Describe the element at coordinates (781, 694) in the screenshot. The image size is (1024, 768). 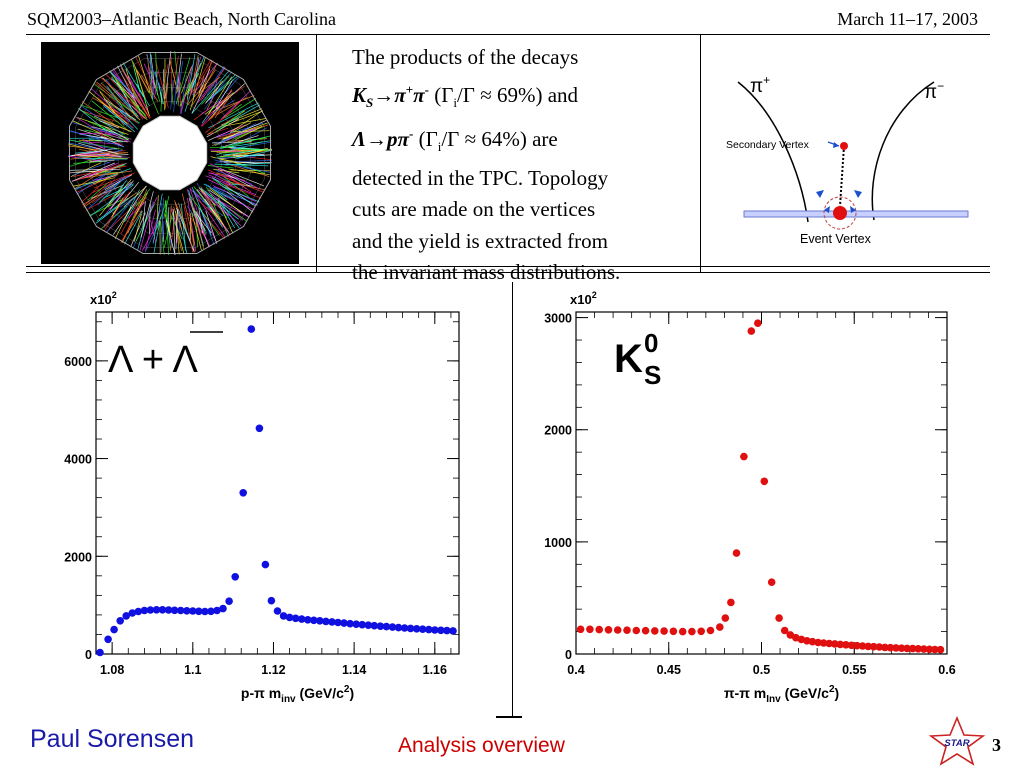
I see `x-axis-label: π-π mInv (GeV/c2)` at that location.